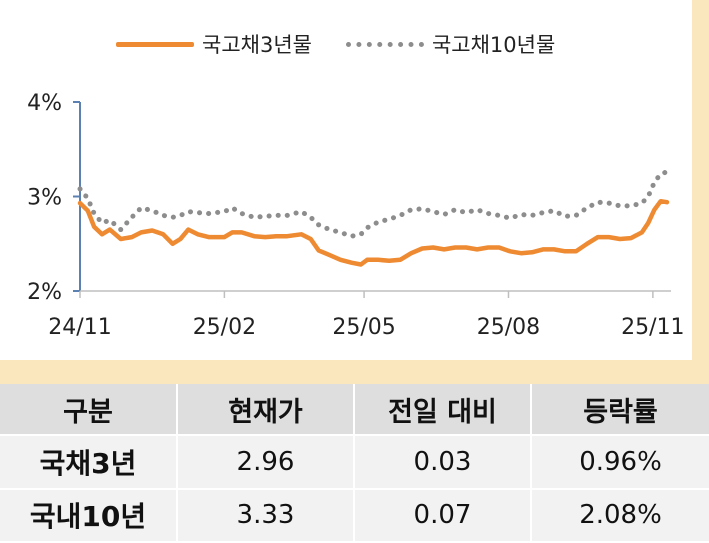 The height and width of the screenshot is (543, 709). What do you see at coordinates (44, 198) in the screenshot?
I see `y-tick-label: 3%` at bounding box center [44, 198].